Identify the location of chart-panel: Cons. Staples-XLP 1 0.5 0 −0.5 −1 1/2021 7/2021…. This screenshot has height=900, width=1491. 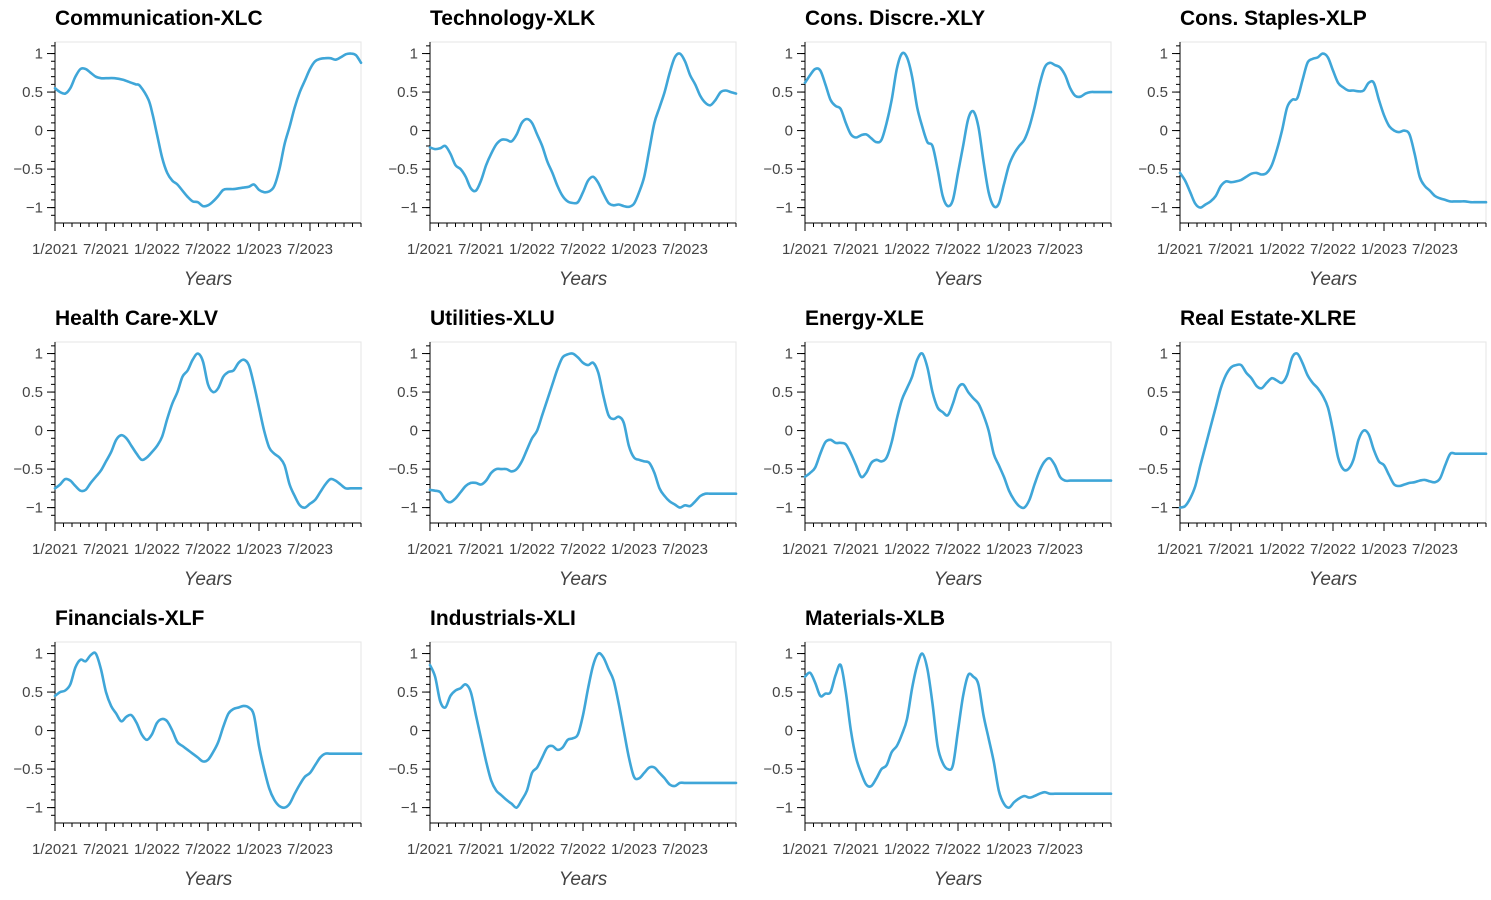
(1308, 150).